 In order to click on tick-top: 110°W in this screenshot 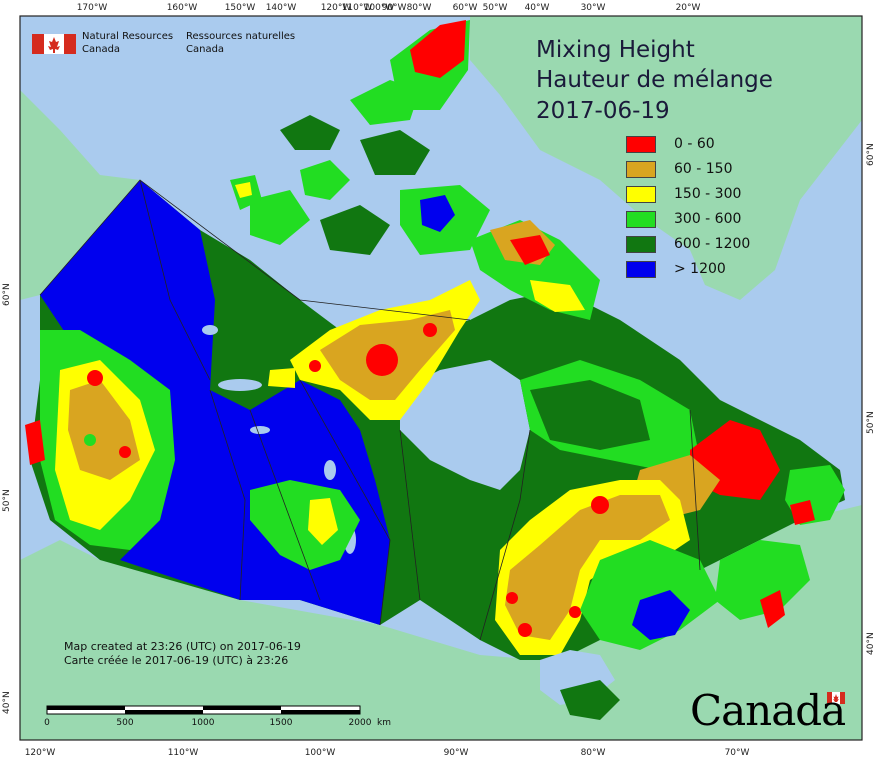, I will do `click(357, 8)`.